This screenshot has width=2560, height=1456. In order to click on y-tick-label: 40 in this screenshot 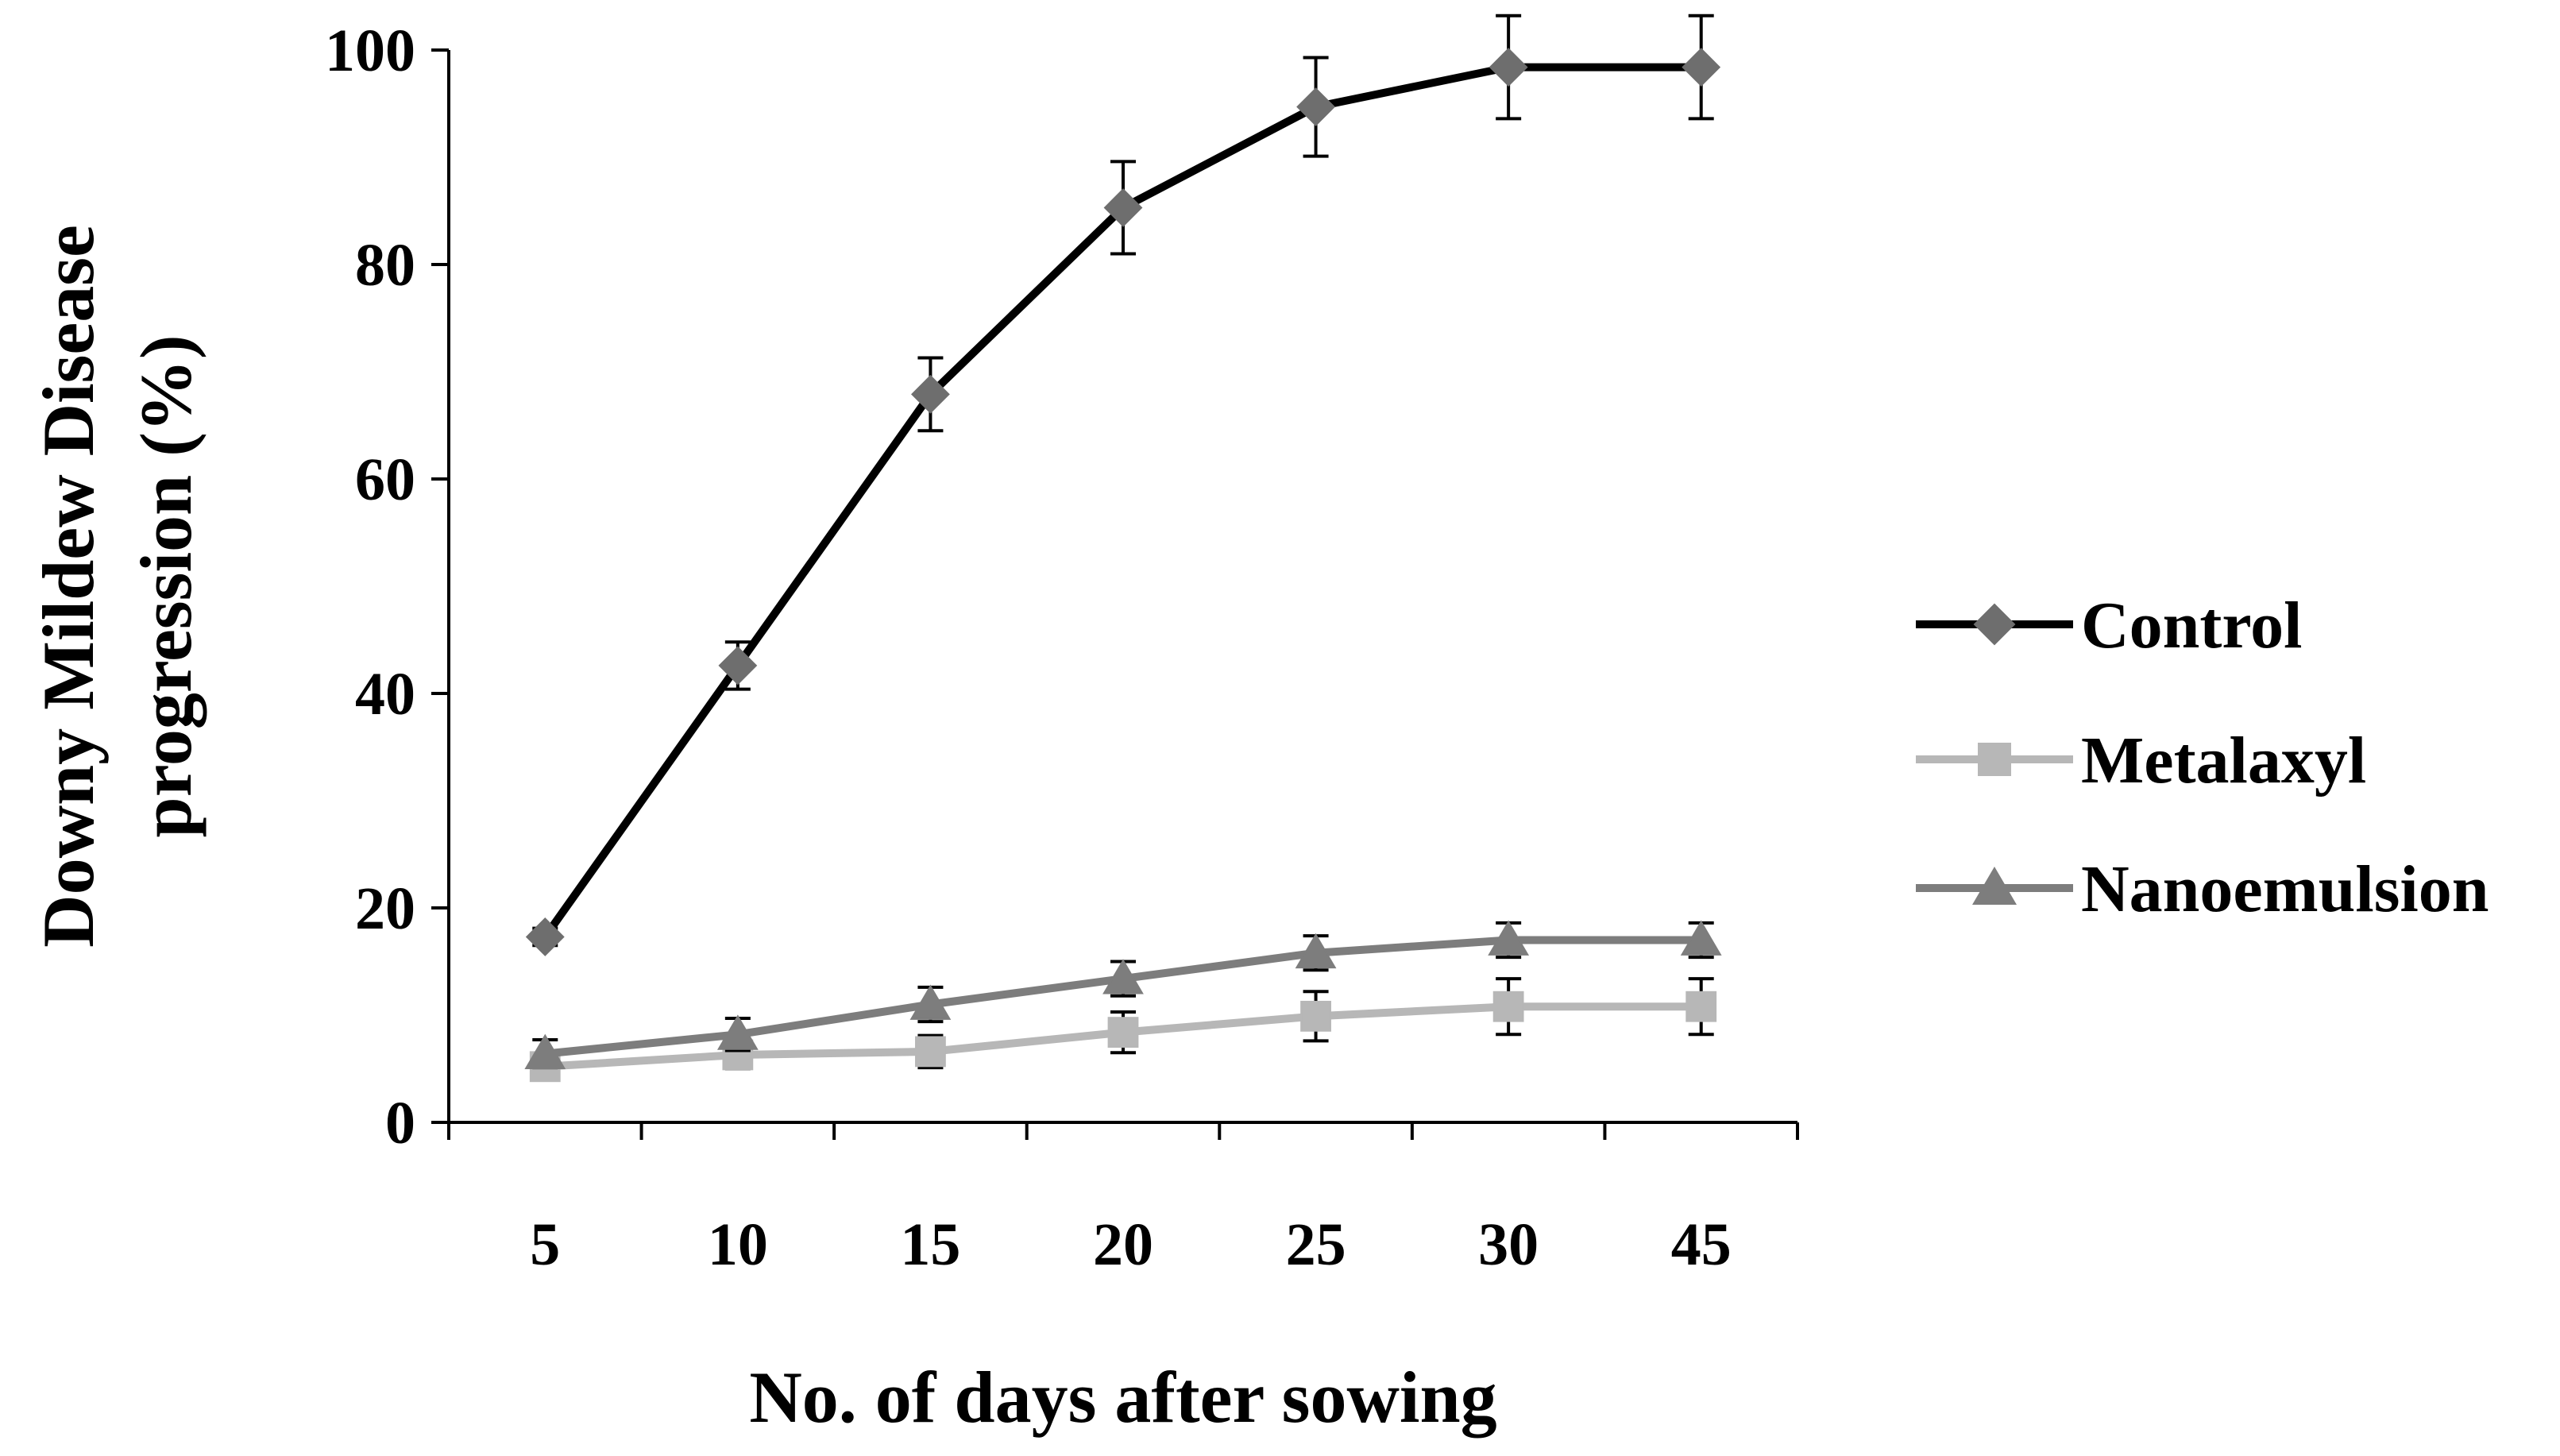, I will do `click(385, 695)`.